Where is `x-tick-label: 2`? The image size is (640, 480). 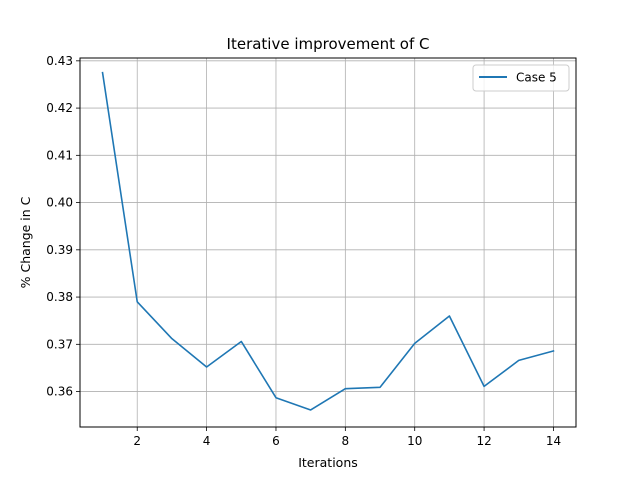
x-tick-label: 2 is located at coordinates (137, 441).